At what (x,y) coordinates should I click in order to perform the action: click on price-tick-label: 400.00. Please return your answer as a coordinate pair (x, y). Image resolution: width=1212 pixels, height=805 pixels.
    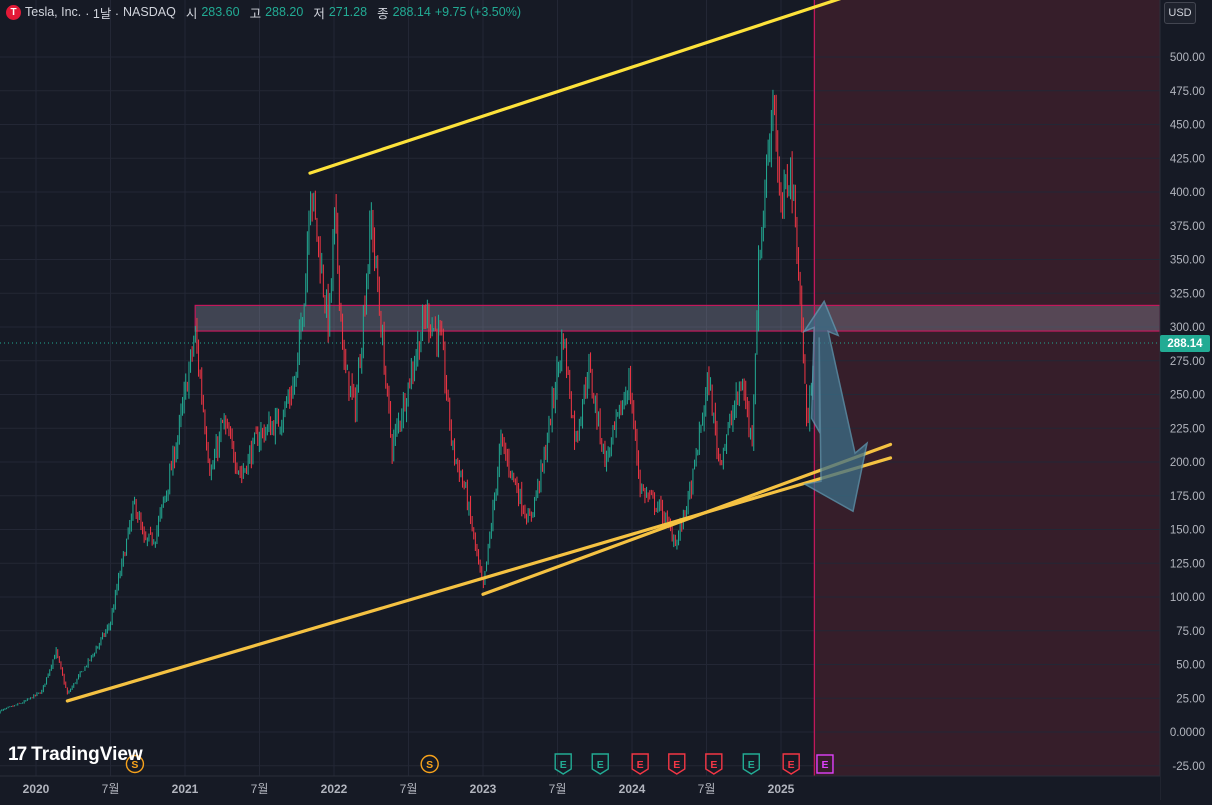
    Looking at the image, I should click on (1187, 193).